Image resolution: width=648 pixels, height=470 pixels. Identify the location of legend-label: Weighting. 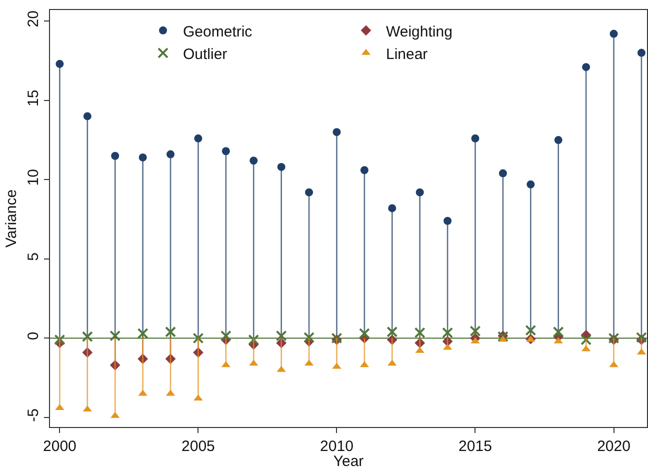
(419, 31).